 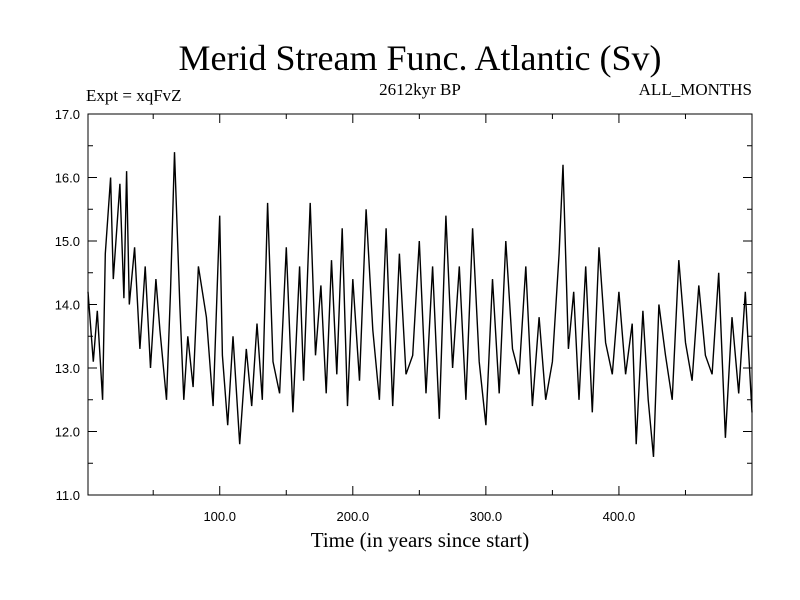 I want to click on chart-title: Merid Stream Func. Atlantic (Sv), so click(x=420, y=58).